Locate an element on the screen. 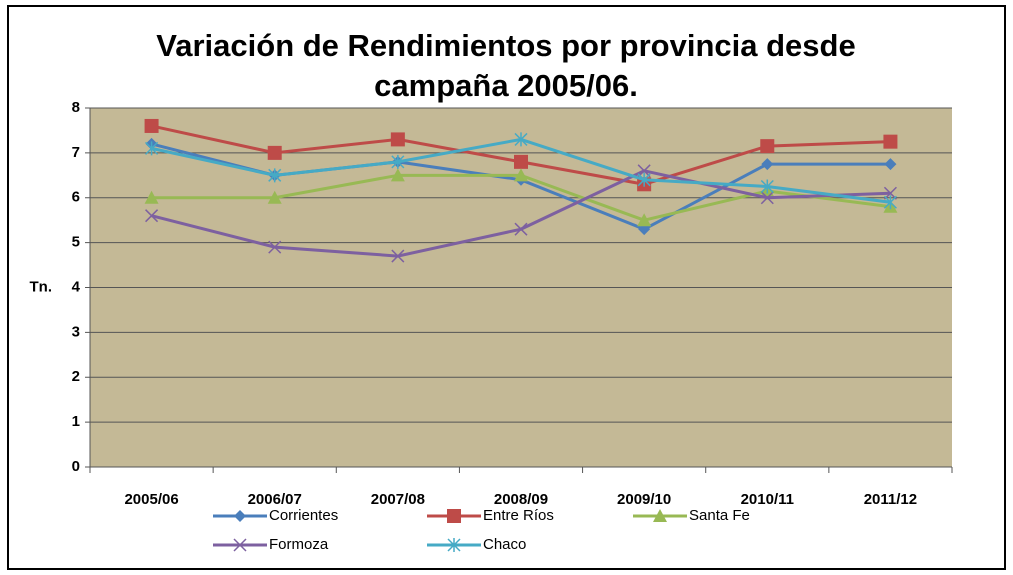 Image resolution: width=1013 pixels, height=575 pixels. y-tick-label: 5 is located at coordinates (76, 242).